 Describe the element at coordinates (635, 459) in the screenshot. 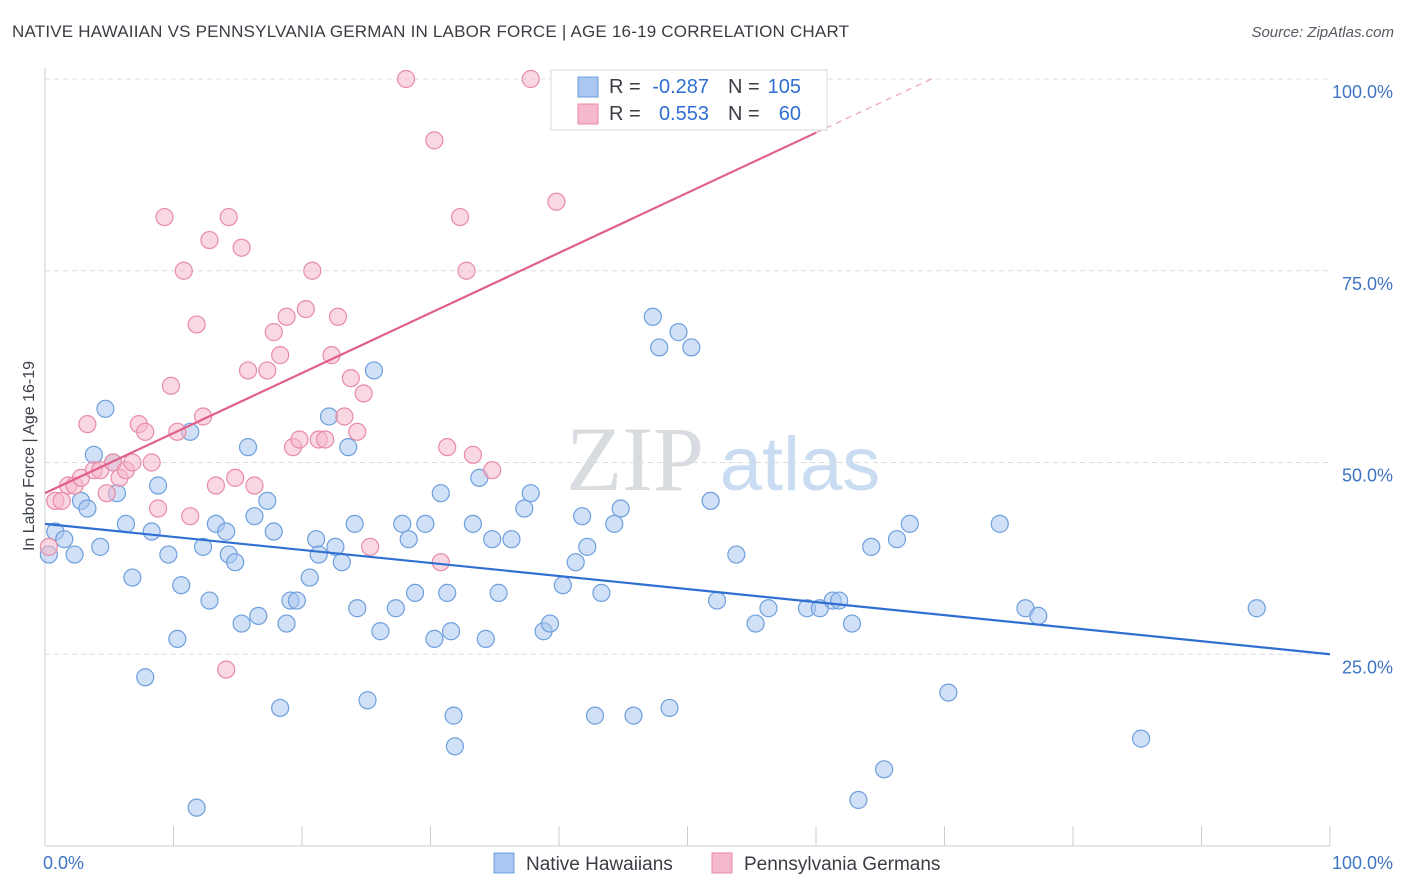

I see `watermark-zip: ZIP` at that location.